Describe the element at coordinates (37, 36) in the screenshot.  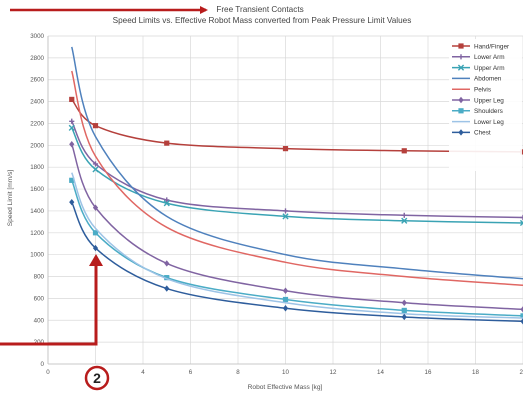
I see `y-tick-label: 3000` at that location.